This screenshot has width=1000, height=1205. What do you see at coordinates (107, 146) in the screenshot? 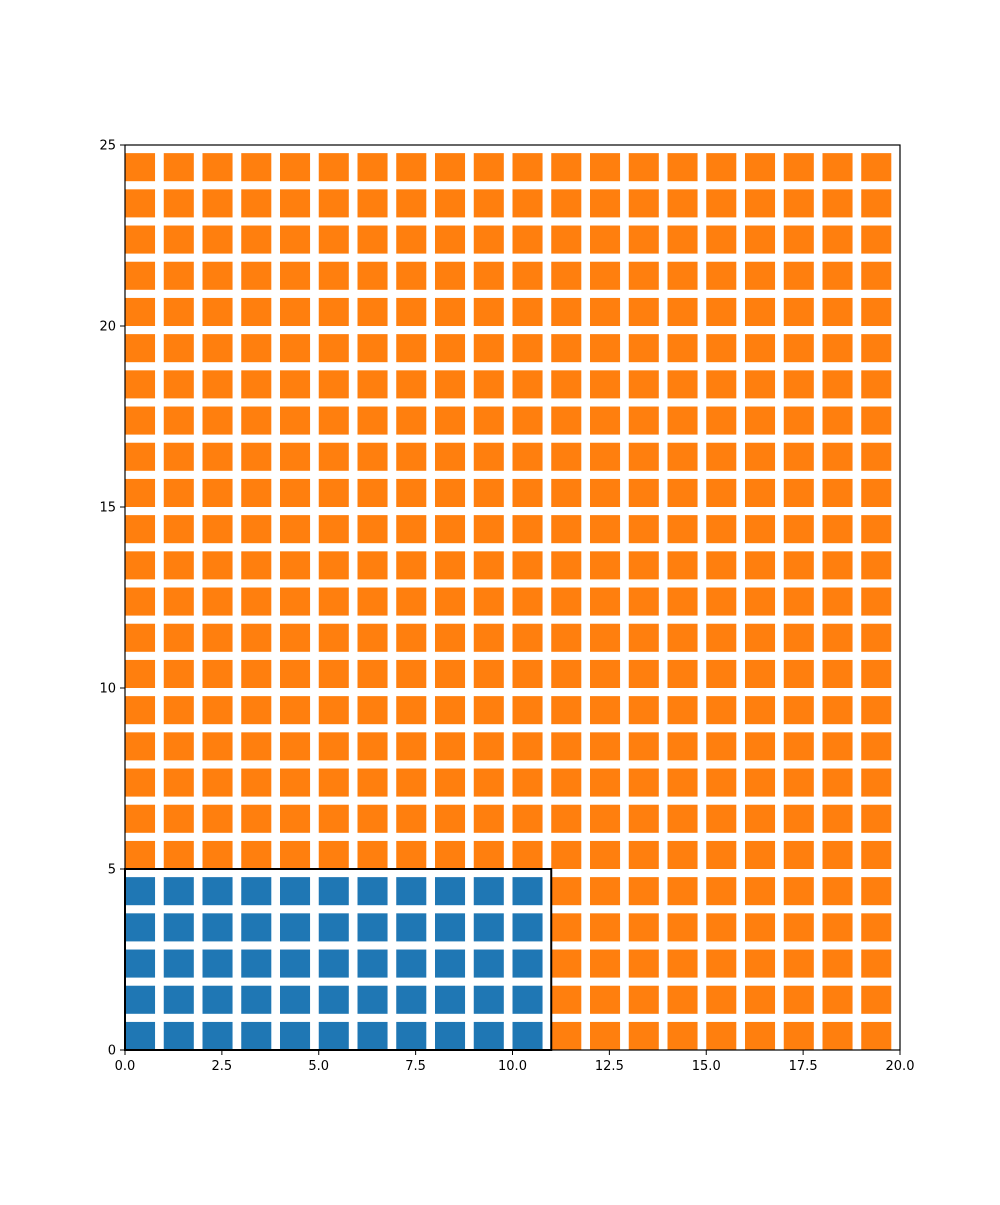
I see `y-tick-label: 25` at bounding box center [107, 146].